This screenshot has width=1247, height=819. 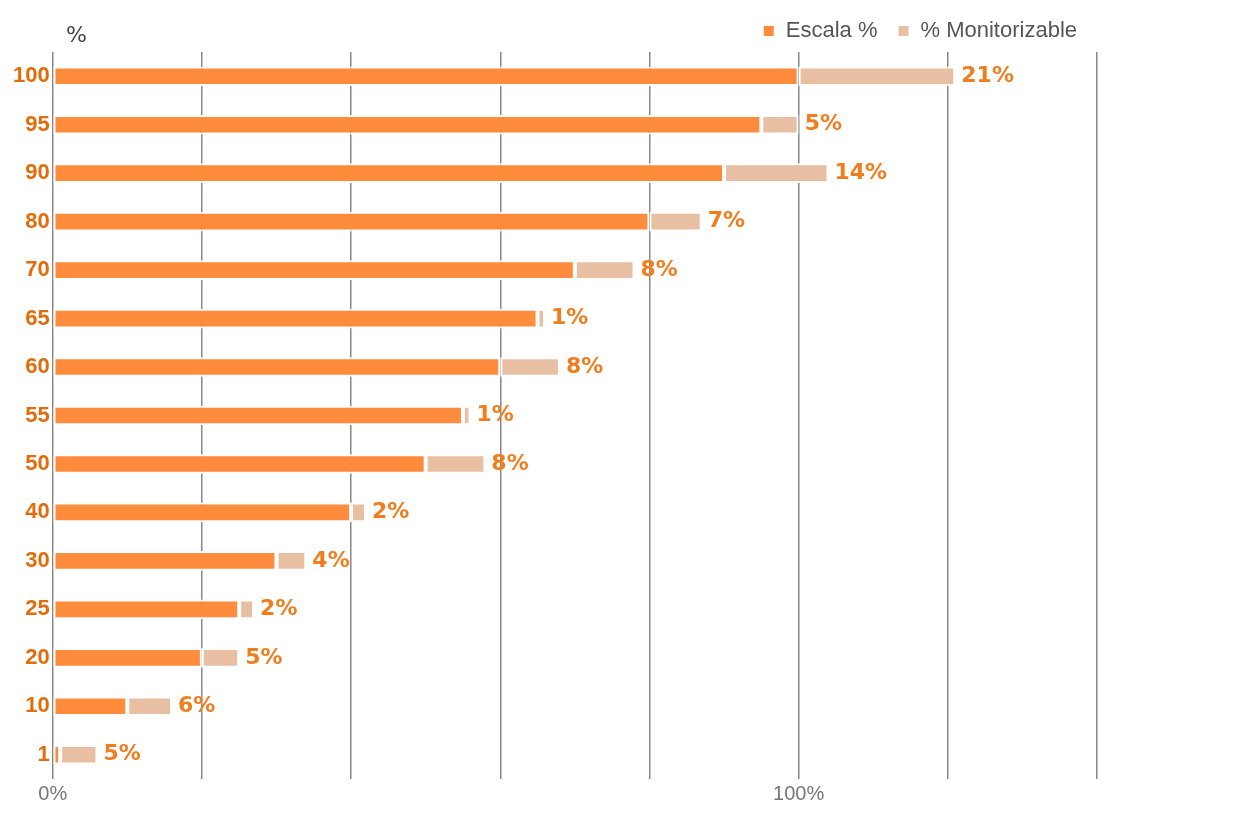 I want to click on y-tick-label: 65, so click(x=37, y=317).